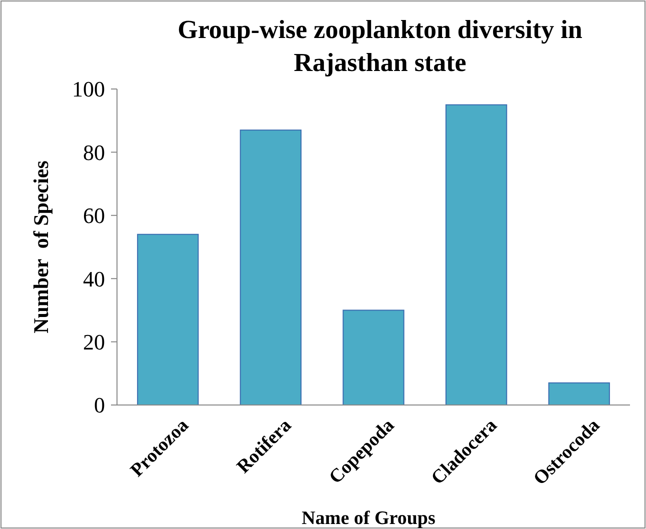 The image size is (646, 529). I want to click on y-tick-label: 80, so click(94, 152).